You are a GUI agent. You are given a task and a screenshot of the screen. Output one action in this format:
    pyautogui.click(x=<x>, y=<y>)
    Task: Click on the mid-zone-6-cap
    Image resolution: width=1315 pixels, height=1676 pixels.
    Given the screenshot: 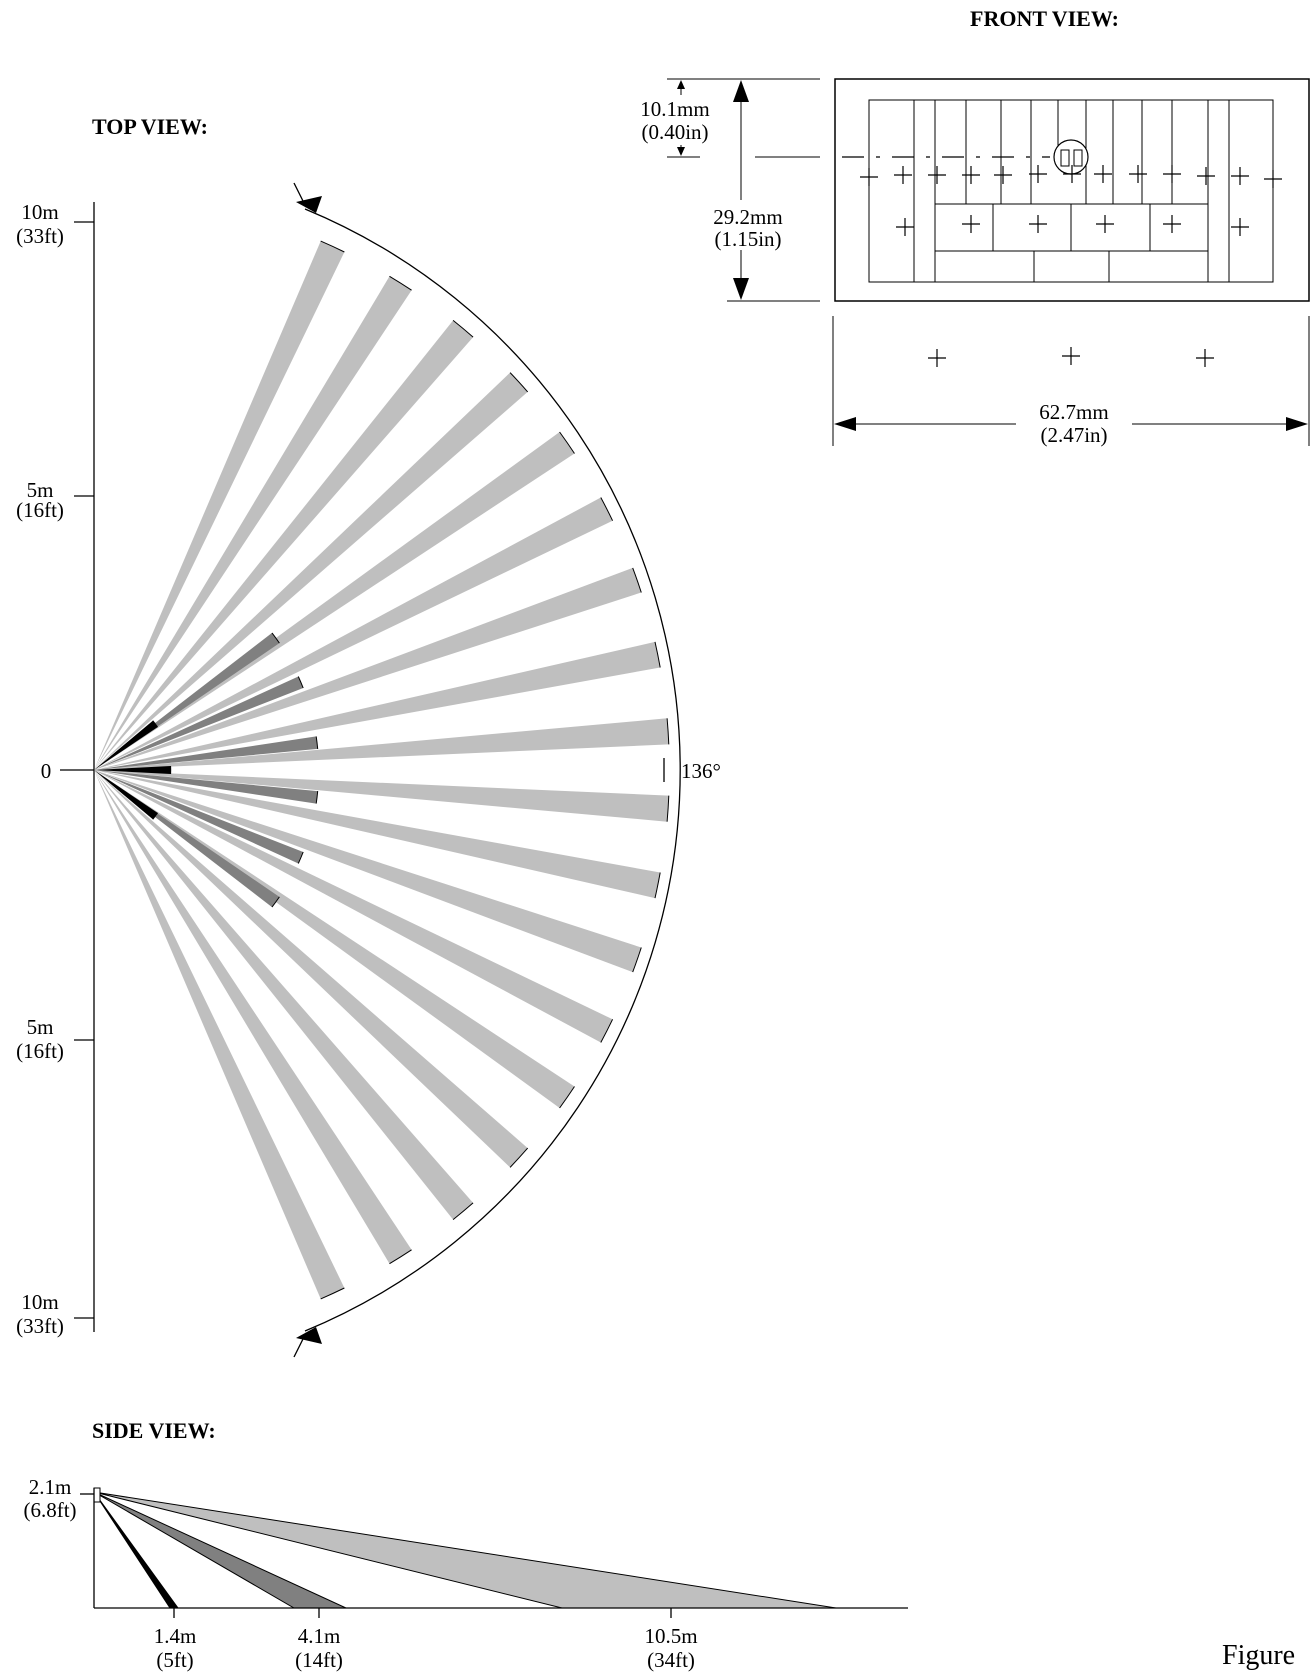 What is the action you would take?
    pyautogui.click(x=275, y=902)
    